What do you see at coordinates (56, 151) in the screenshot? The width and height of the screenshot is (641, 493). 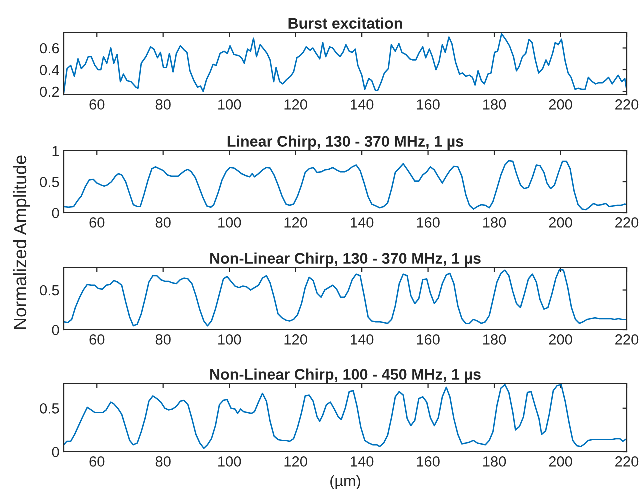 I see `y-tick-label: 1` at bounding box center [56, 151].